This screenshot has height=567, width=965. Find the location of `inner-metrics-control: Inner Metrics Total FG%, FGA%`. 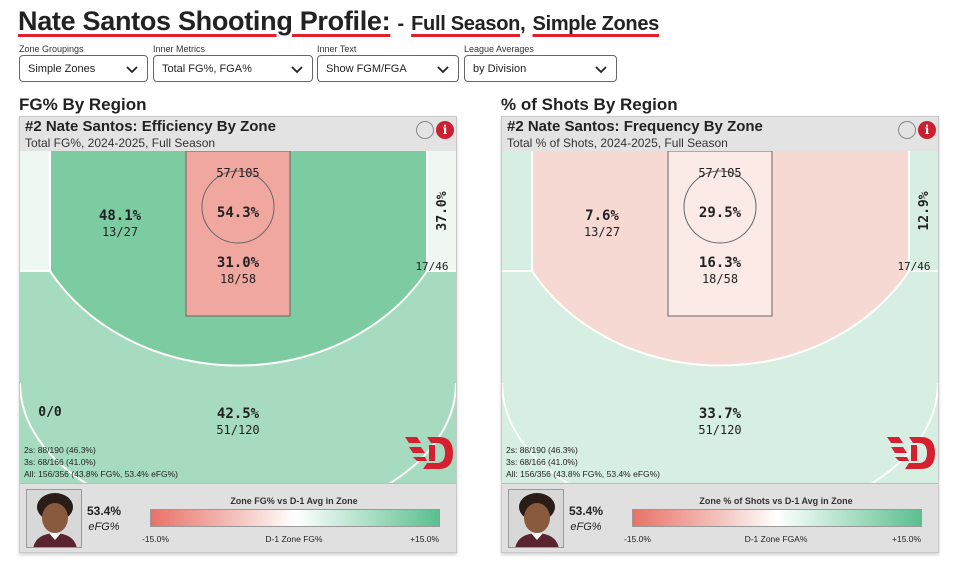

inner-metrics-control: Inner Metrics Total FG%, FGA% is located at coordinates (233, 63).